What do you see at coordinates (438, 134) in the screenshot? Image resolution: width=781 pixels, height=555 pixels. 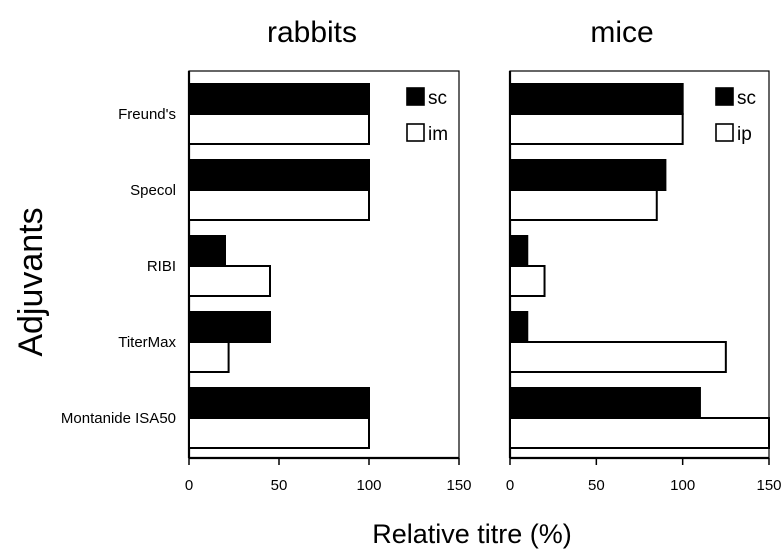 I see `legend-label: im` at bounding box center [438, 134].